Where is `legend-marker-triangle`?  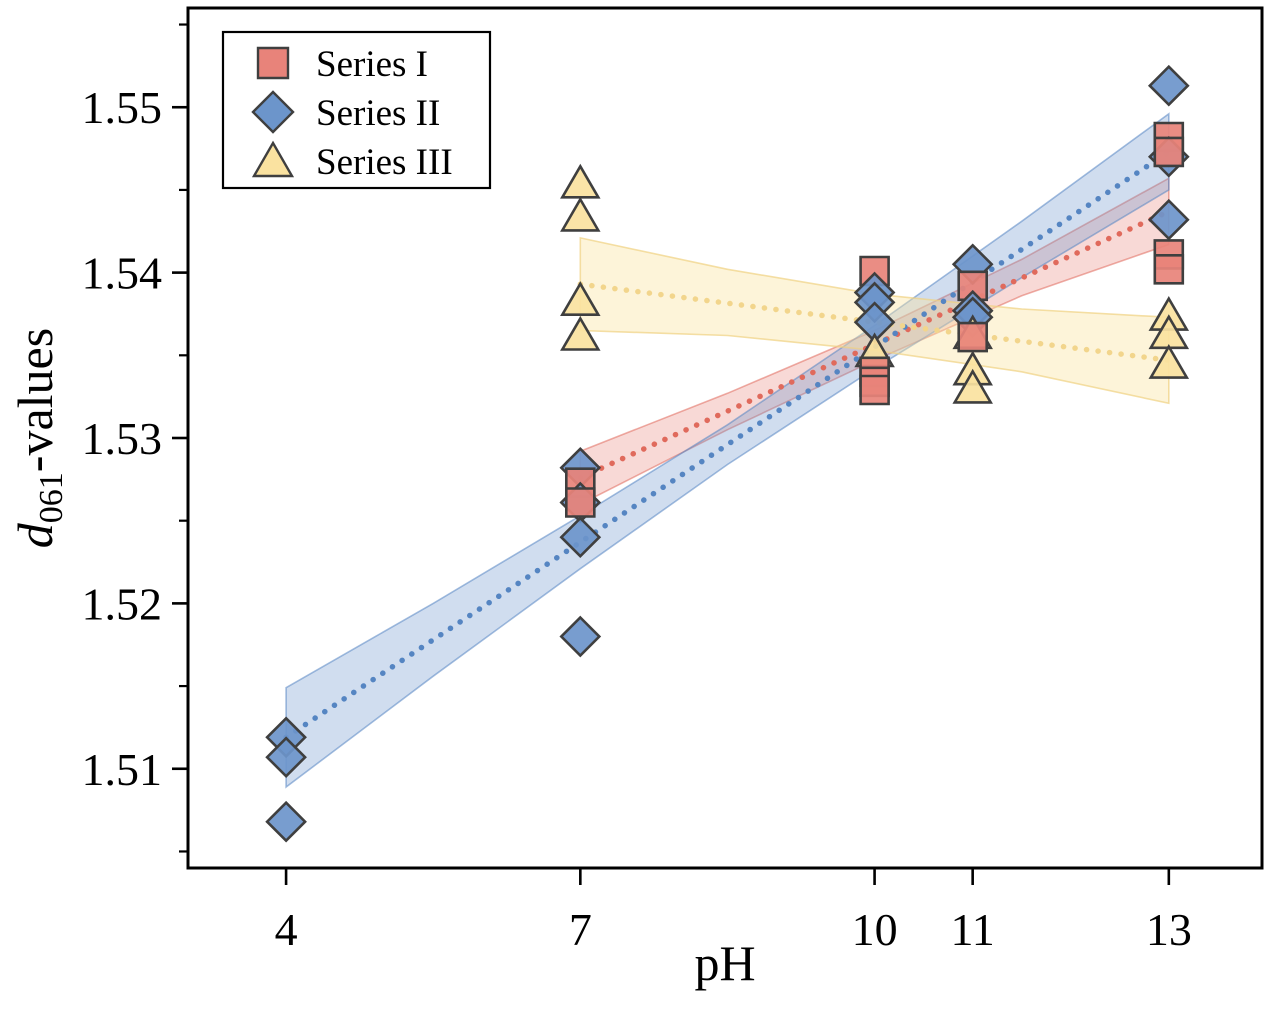
legend-marker-triangle is located at coordinates (273, 159).